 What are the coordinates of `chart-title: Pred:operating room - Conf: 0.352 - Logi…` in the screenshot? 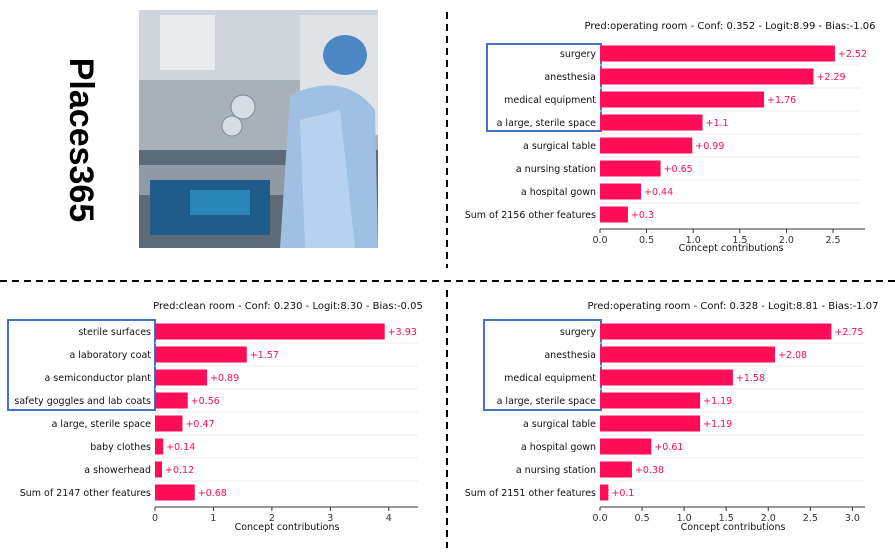 It's located at (730, 26).